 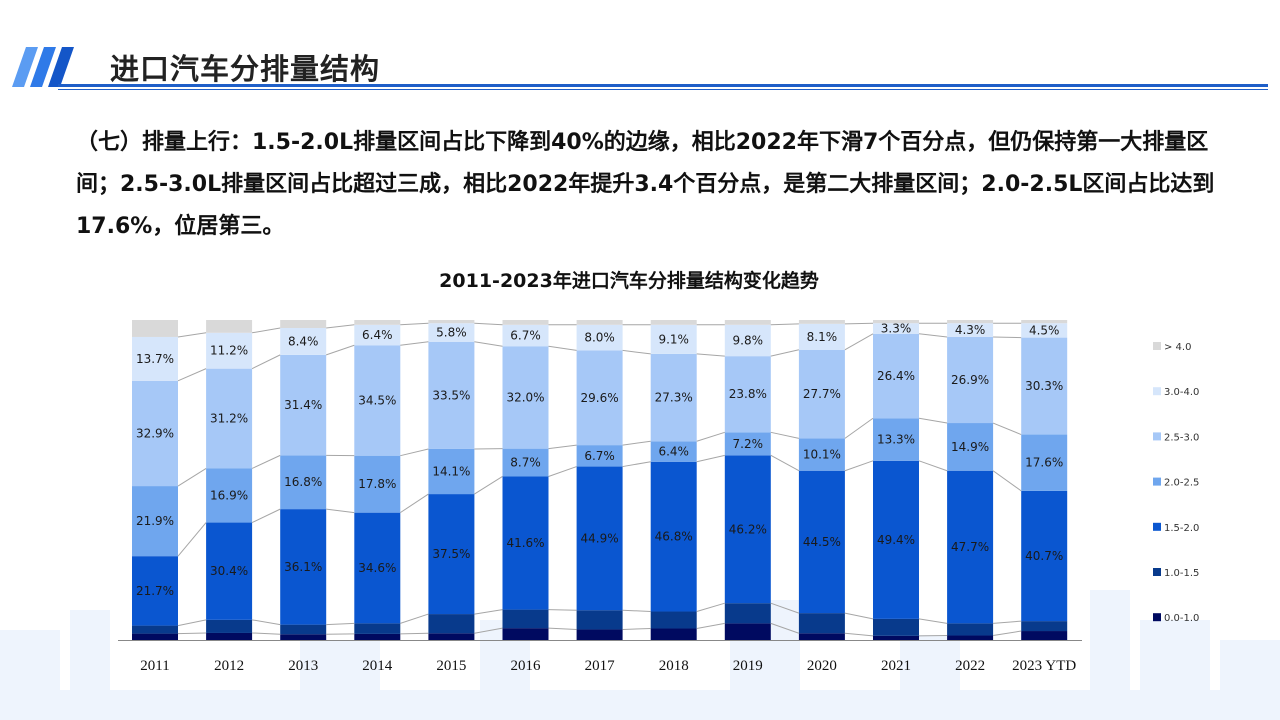 I want to click on data-label: 27.7%, so click(x=822, y=394).